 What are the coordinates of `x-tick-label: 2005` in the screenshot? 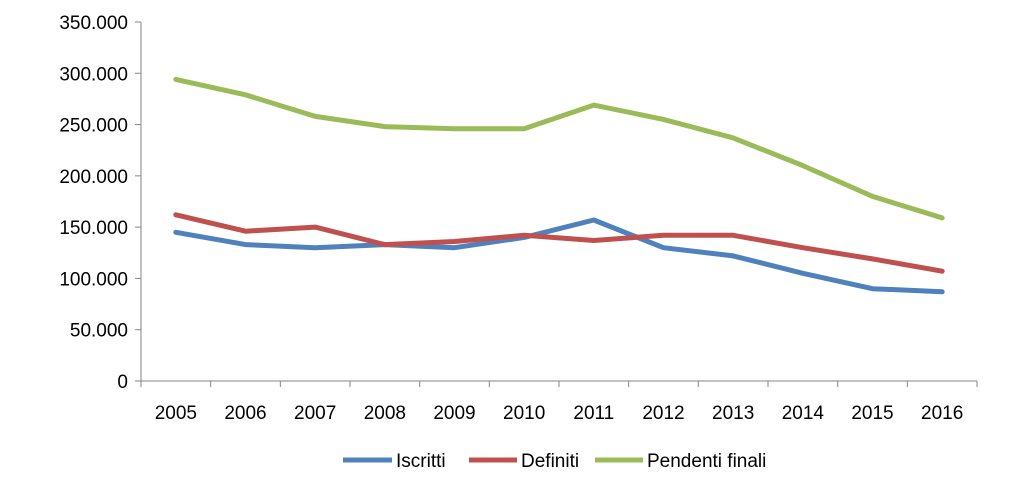 It's located at (176, 413).